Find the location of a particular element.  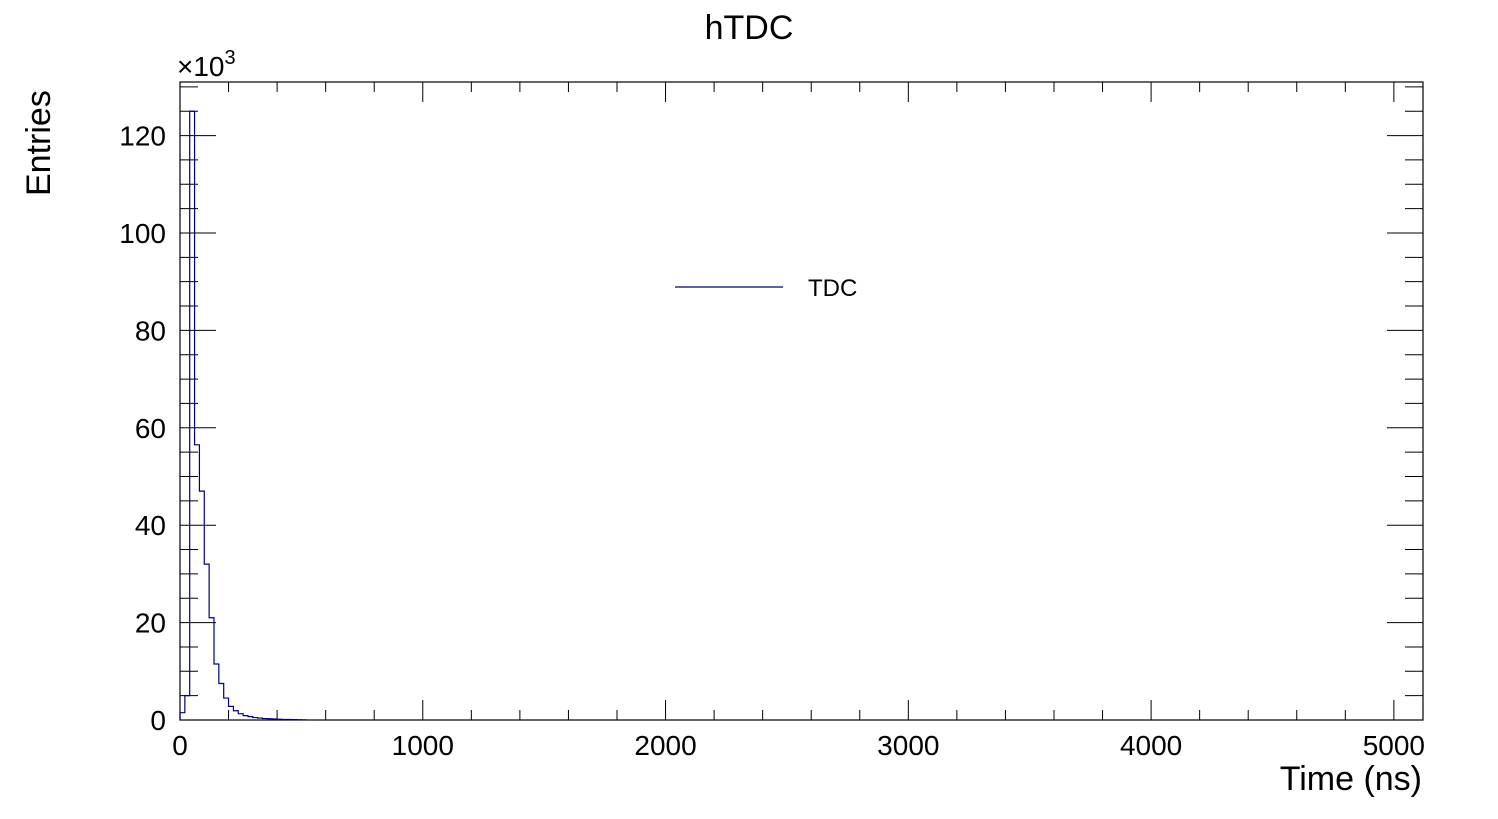

y-tick-label: 40 is located at coordinates (150, 525).